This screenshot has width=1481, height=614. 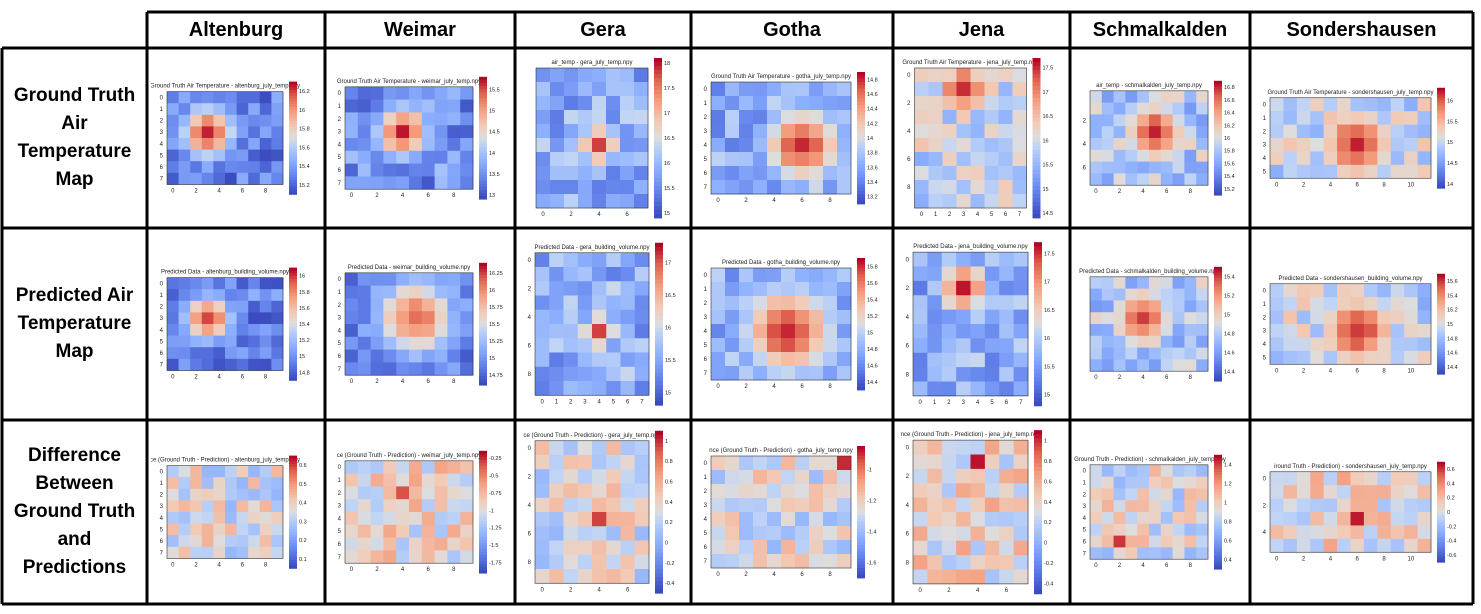 What do you see at coordinates (1048, 564) in the screenshot?
I see `colorbar-tick-label: -0.2` at bounding box center [1048, 564].